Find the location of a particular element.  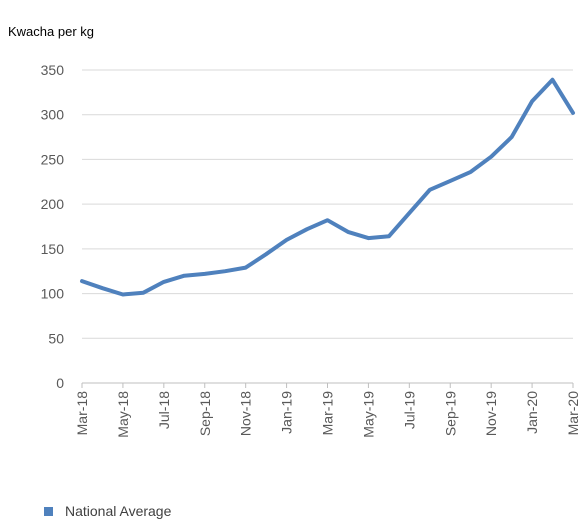

y-tick-label: 350 is located at coordinates (53, 70).